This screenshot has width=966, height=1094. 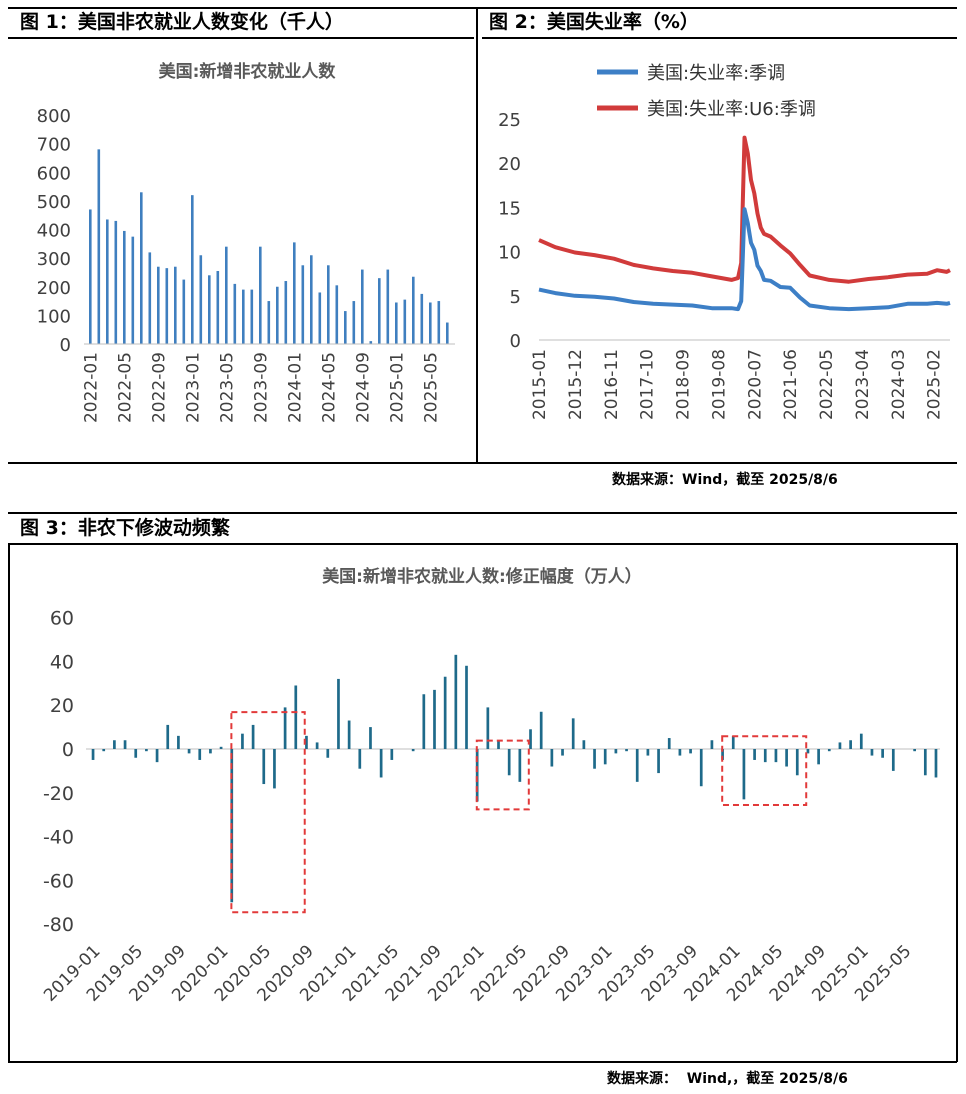 I want to click on fig3-highlight-box, so click(x=268, y=812).